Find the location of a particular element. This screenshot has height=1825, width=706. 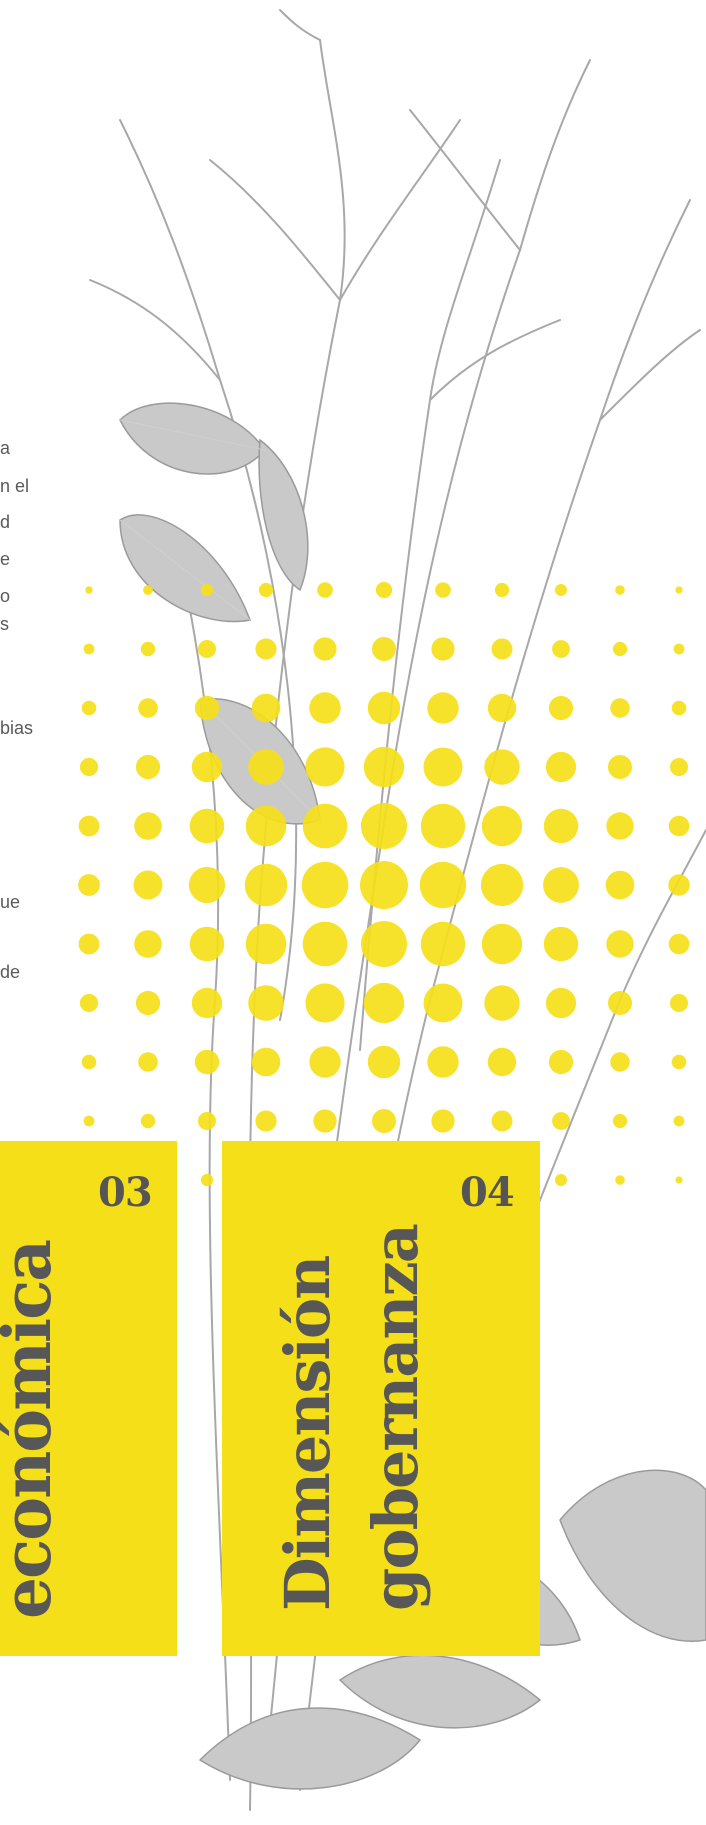

paragraph-fragment: e is located at coordinates (5, 559).